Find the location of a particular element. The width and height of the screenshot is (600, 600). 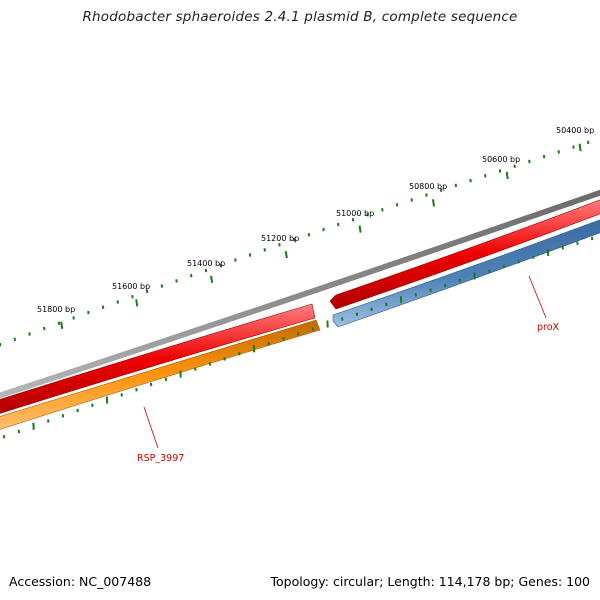

tick-label: 51600 bp is located at coordinates (131, 286).